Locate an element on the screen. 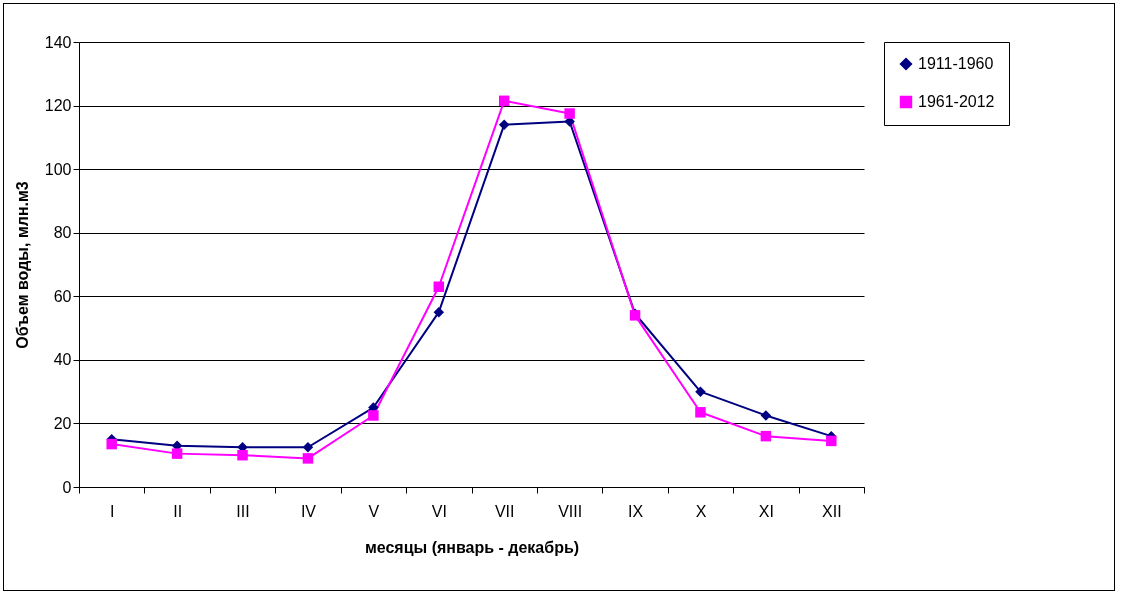 Image resolution: width=1121 pixels, height=597 pixels. legend-label: 1911-1960 is located at coordinates (956, 63).